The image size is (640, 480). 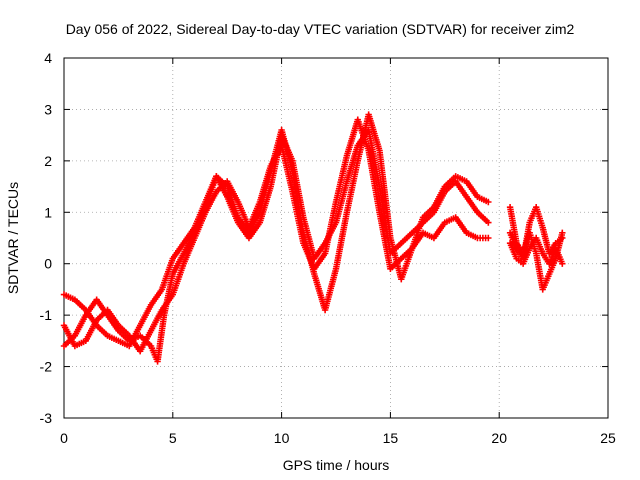 I want to click on x-tick-label: 0, so click(x=64, y=438).